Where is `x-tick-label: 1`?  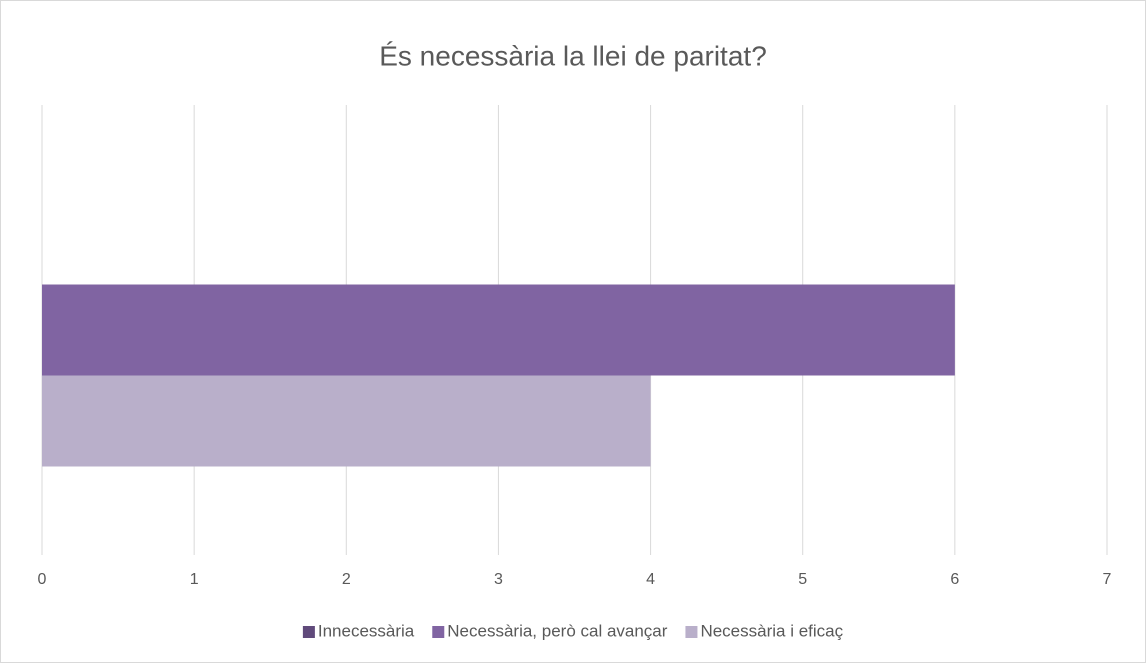 x-tick-label: 1 is located at coordinates (194, 579).